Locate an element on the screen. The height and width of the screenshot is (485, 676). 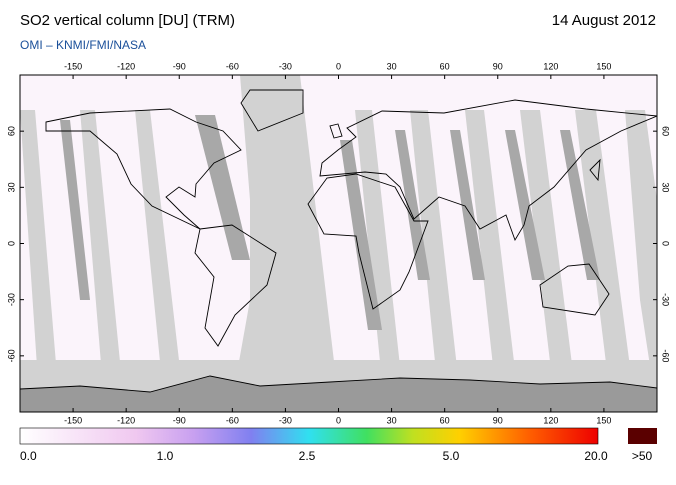
colorbar is located at coordinates (309, 436).